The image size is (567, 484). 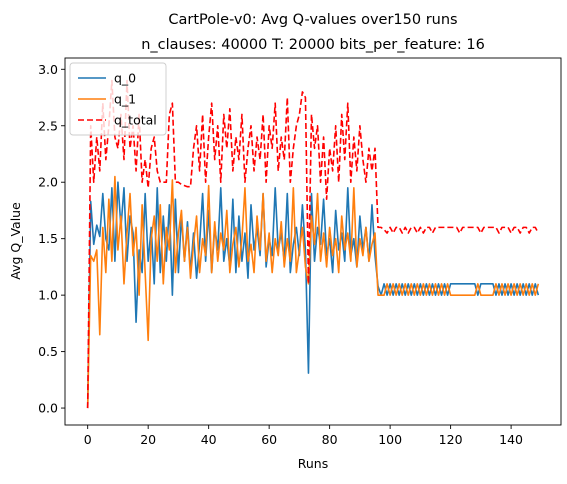 I want to click on x-axis: 0 20 40 60 80 100 120 140, so click(x=303, y=436).